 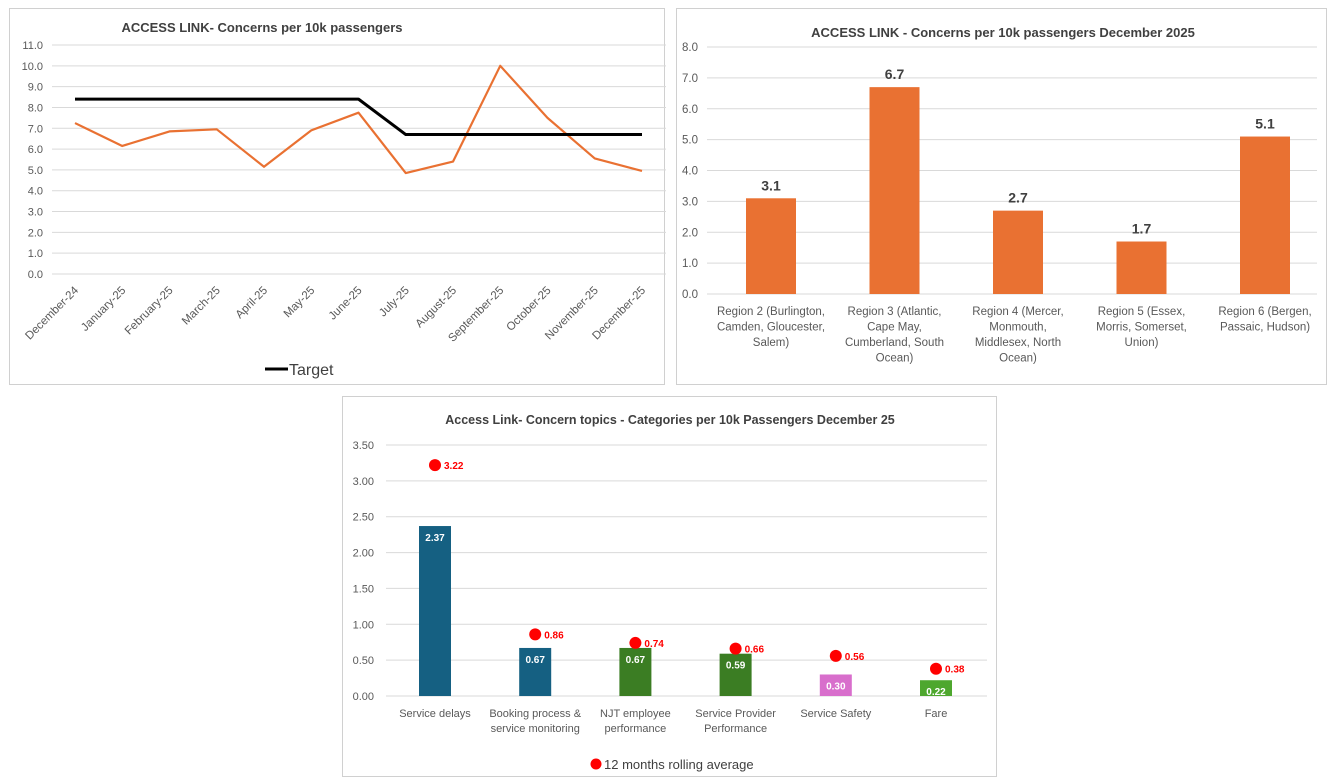 What do you see at coordinates (535, 729) in the screenshot?
I see `x-category-label: service monitoring` at bounding box center [535, 729].